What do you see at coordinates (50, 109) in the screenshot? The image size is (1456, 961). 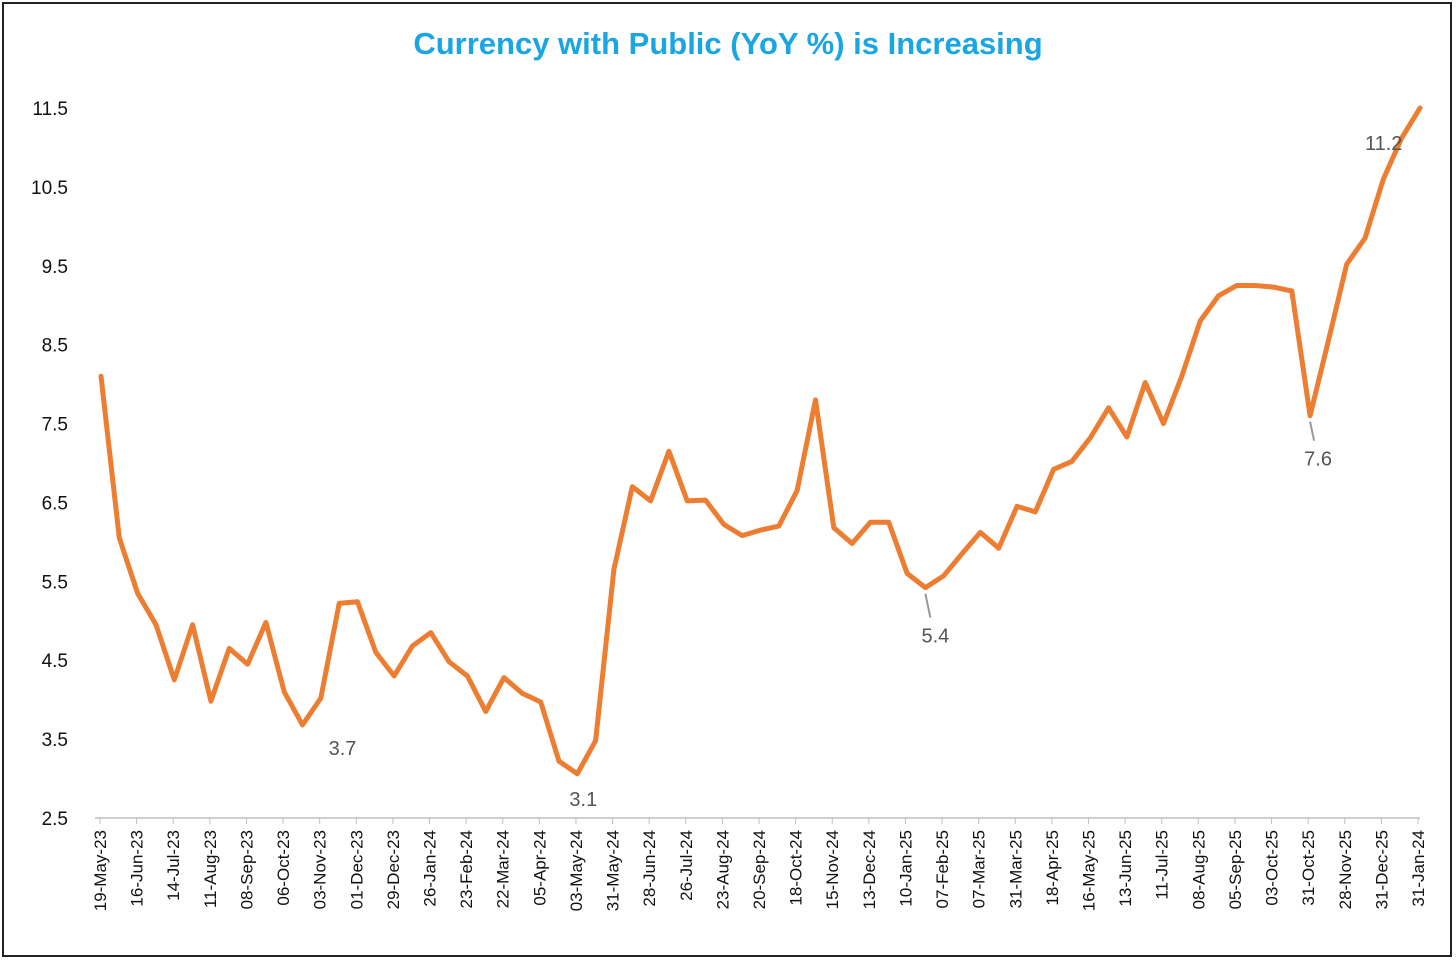 I see `y-tick-label: 11.5` at bounding box center [50, 109].